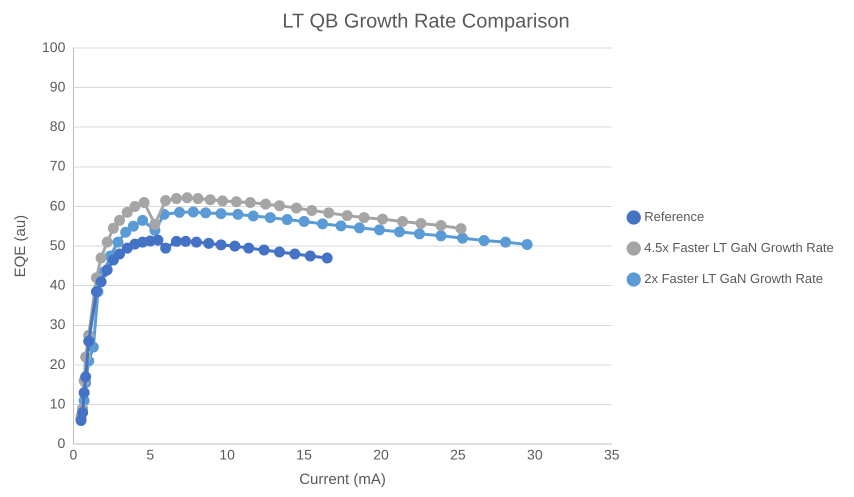 The height and width of the screenshot is (497, 854). Describe the element at coordinates (458, 454) in the screenshot. I see `x-tick-label: 25` at that location.